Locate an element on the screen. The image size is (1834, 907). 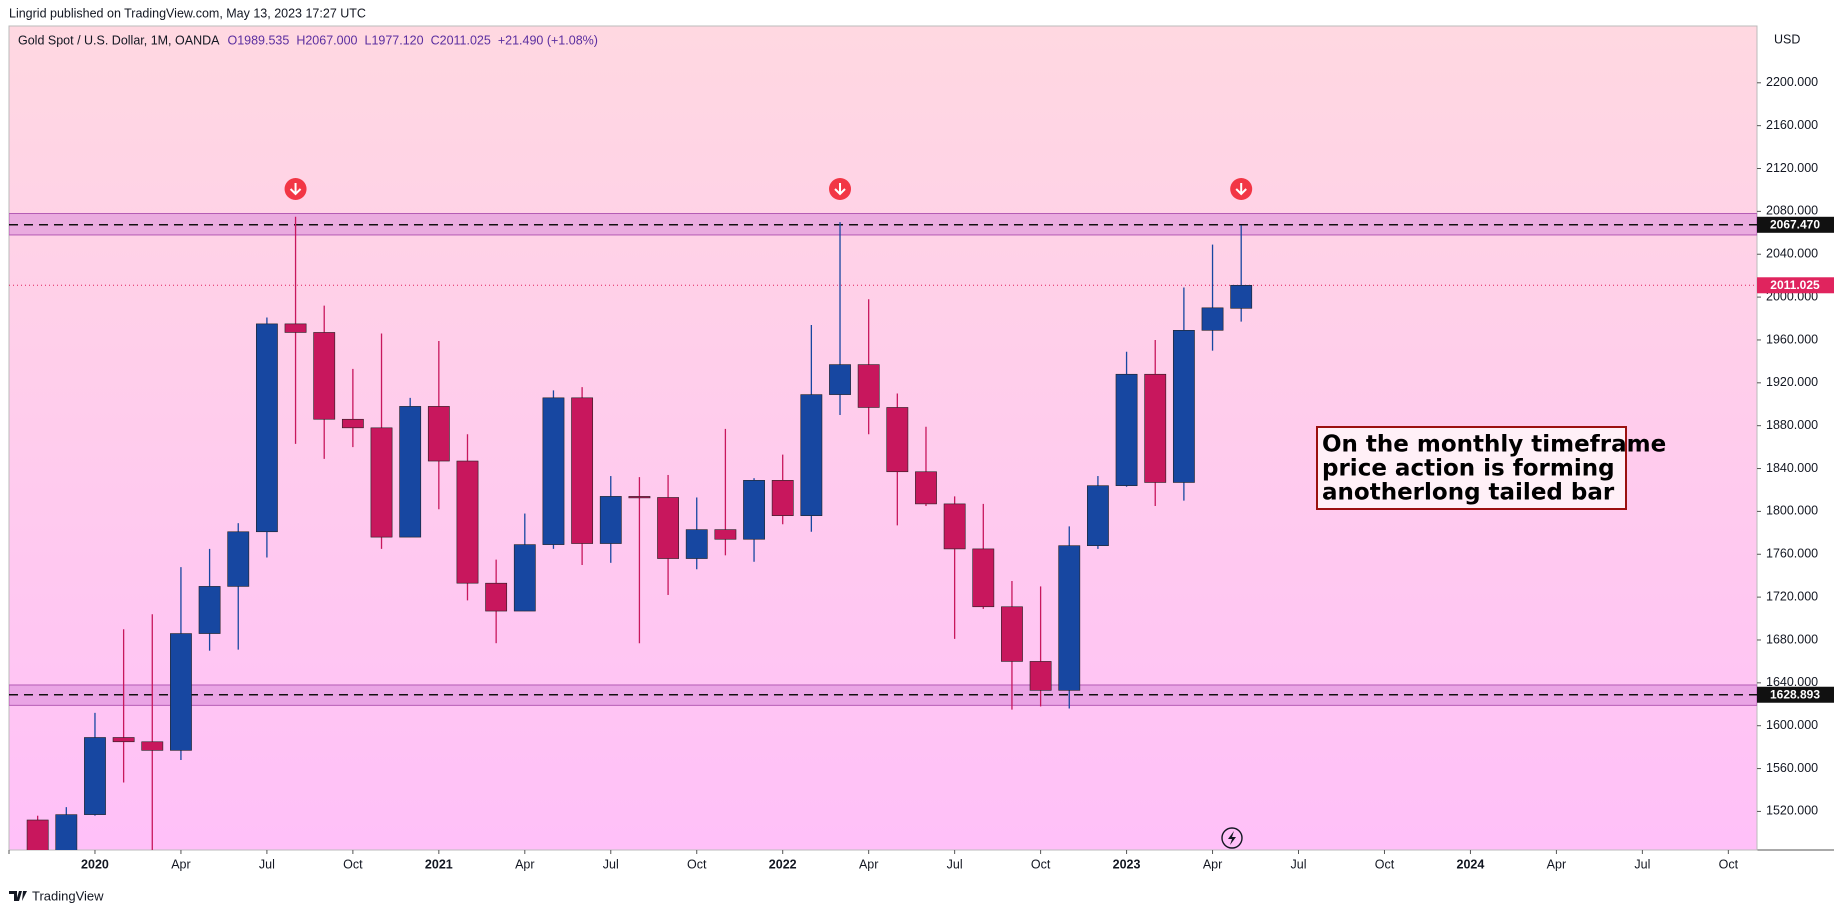
x-tick-label: 2024 is located at coordinates (1471, 864).